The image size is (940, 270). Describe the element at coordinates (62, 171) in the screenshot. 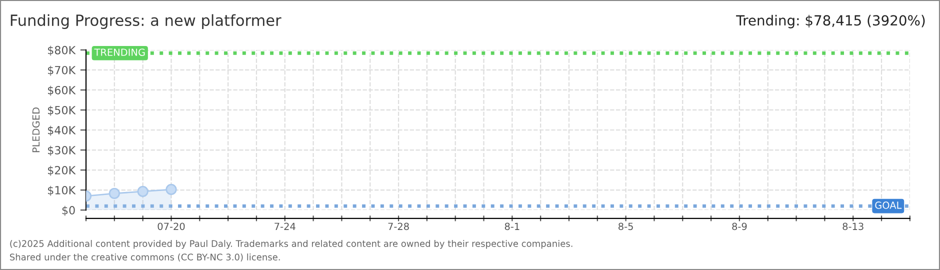

I see `y-tick-label: $20K` at that location.